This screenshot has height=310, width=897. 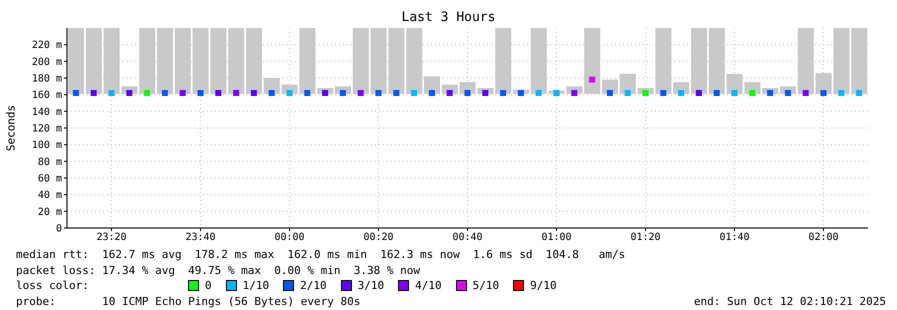 I want to click on legend-label: 1/10, so click(x=256, y=286).